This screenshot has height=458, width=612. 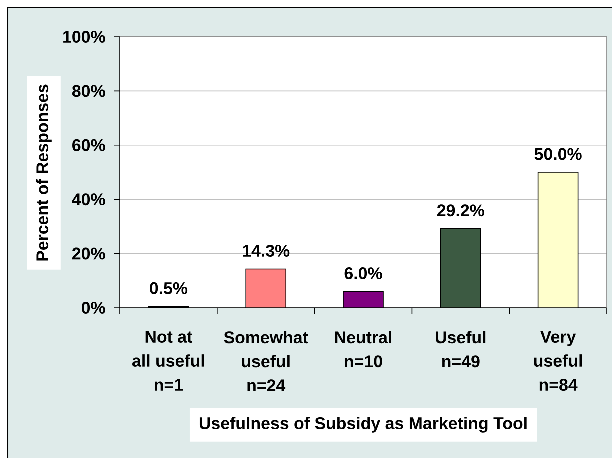 What do you see at coordinates (266, 251) in the screenshot?
I see `data-label: 14.3%` at bounding box center [266, 251].